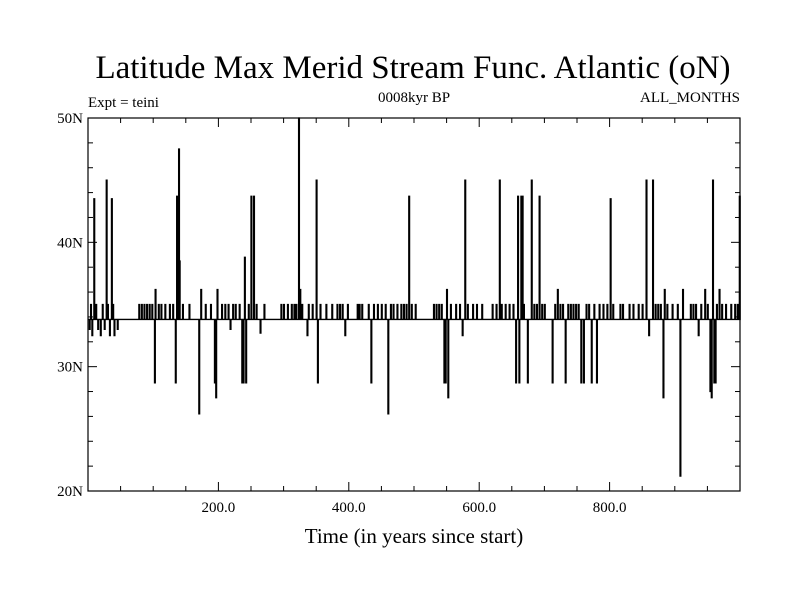 The image size is (800, 600). What do you see at coordinates (70, 119) in the screenshot?
I see `y-tick-label: 50N` at bounding box center [70, 119].